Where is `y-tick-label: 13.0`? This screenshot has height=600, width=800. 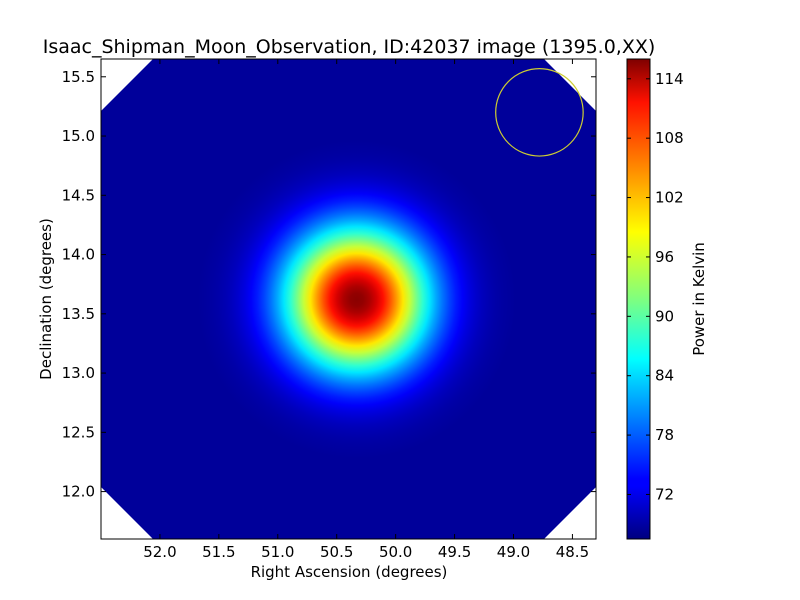
y-tick-label: 13.0 is located at coordinates (78, 373).